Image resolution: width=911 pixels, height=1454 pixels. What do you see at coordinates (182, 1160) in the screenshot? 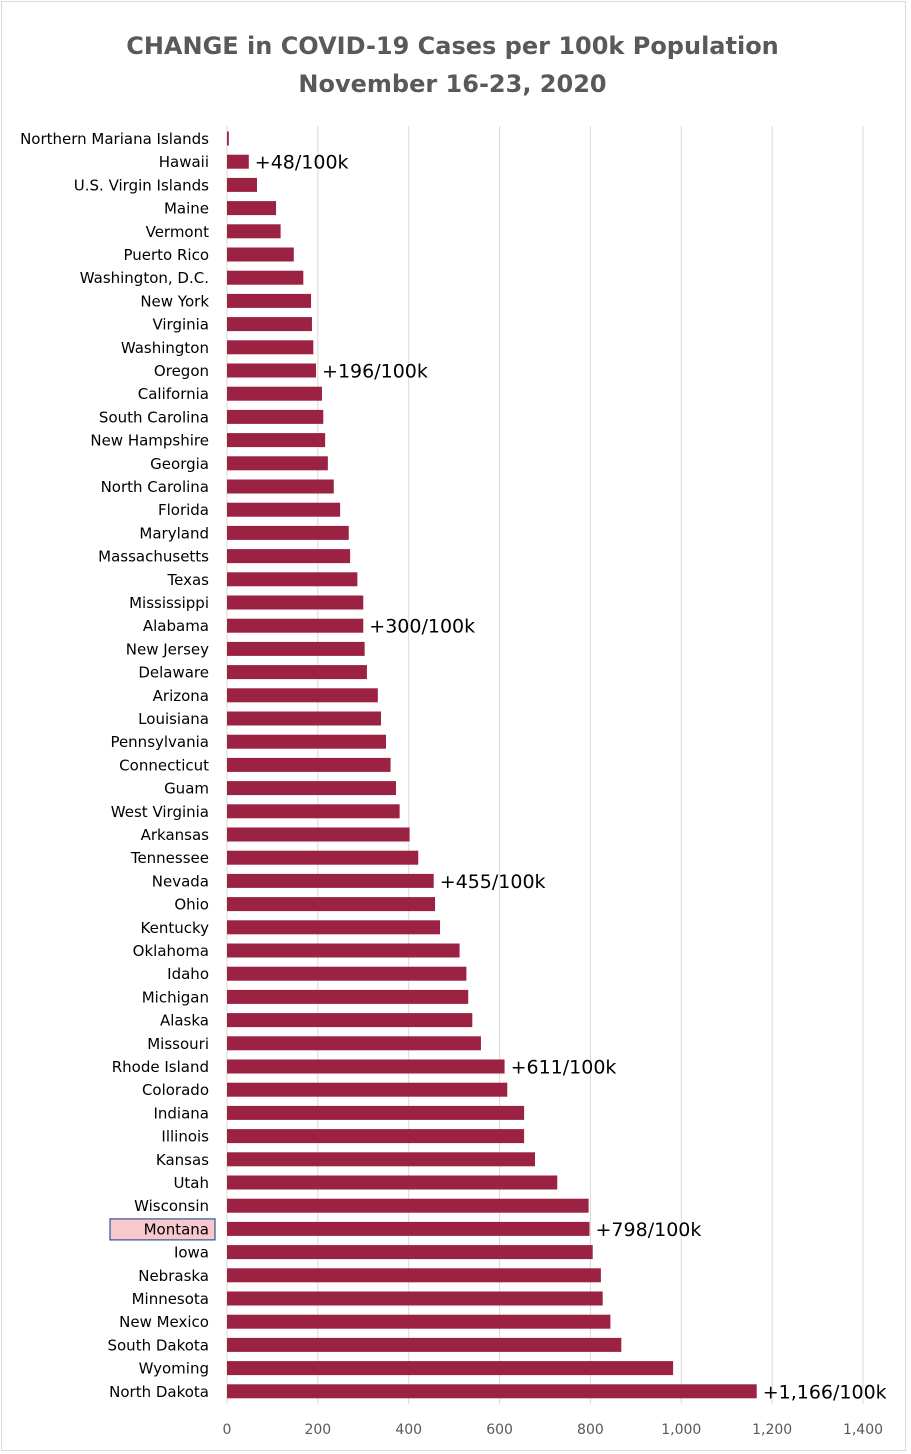
I see `category-label-kansas: Kansas` at bounding box center [182, 1160].